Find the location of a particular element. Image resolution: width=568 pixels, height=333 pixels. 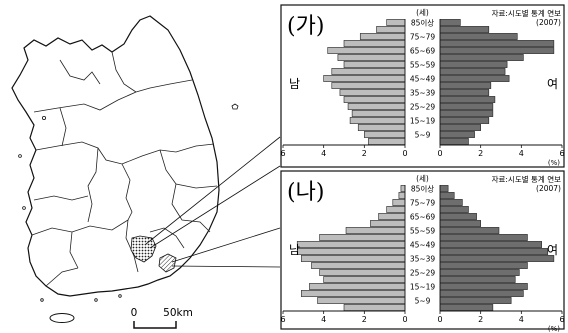

region-ga-dotted is located at coordinates (143, 249).